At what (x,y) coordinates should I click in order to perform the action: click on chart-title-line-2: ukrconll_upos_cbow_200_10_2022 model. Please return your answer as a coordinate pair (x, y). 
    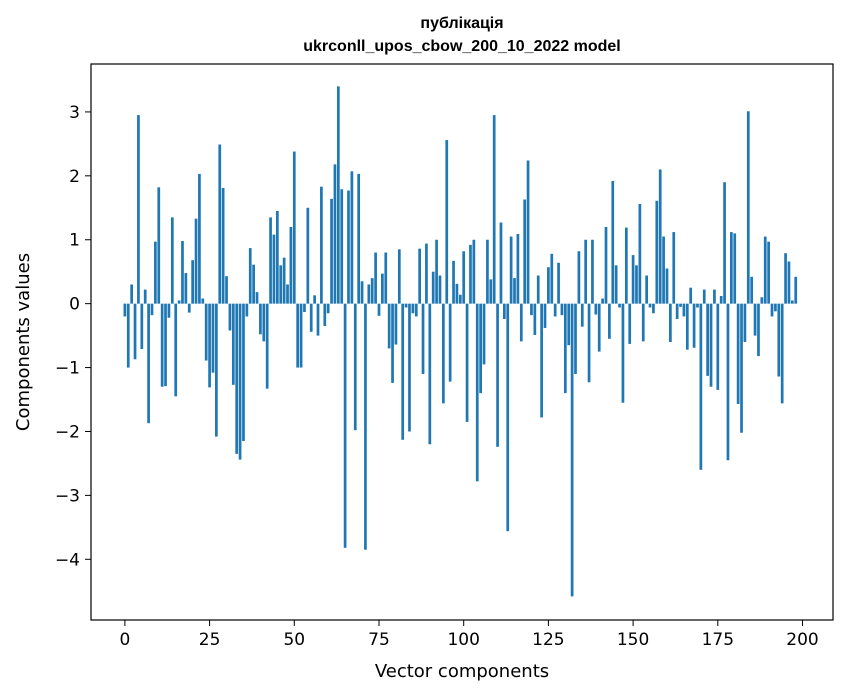
    Looking at the image, I should click on (461, 46).